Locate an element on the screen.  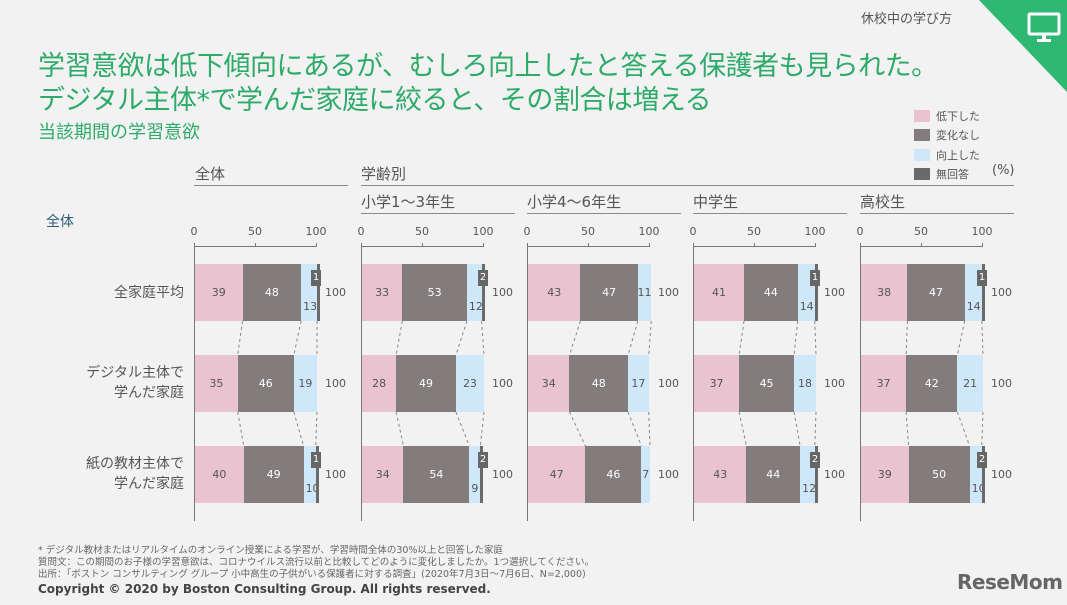
segment-decreased: 37 is located at coordinates (884, 383).